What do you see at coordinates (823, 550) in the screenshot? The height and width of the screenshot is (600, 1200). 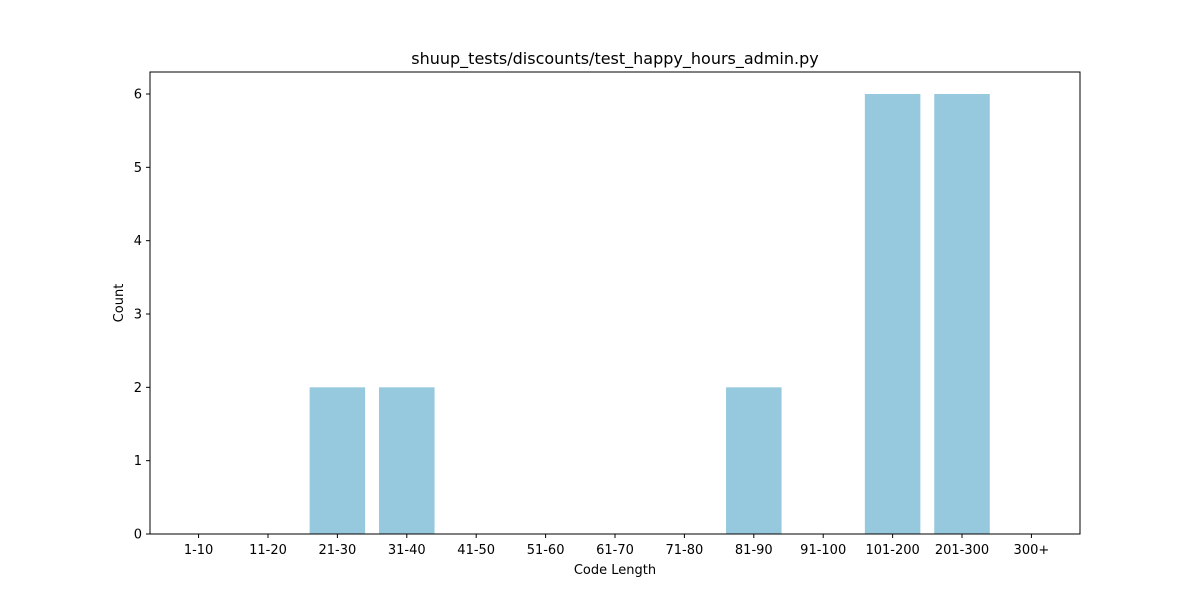 I see `x-tick-label: 91-100` at bounding box center [823, 550].